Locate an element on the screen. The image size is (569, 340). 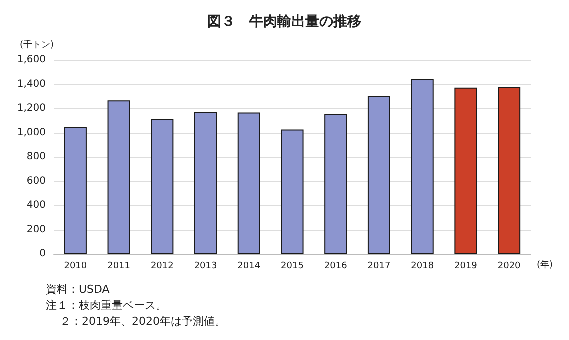
x-tick-label: 2014 is located at coordinates (249, 267).